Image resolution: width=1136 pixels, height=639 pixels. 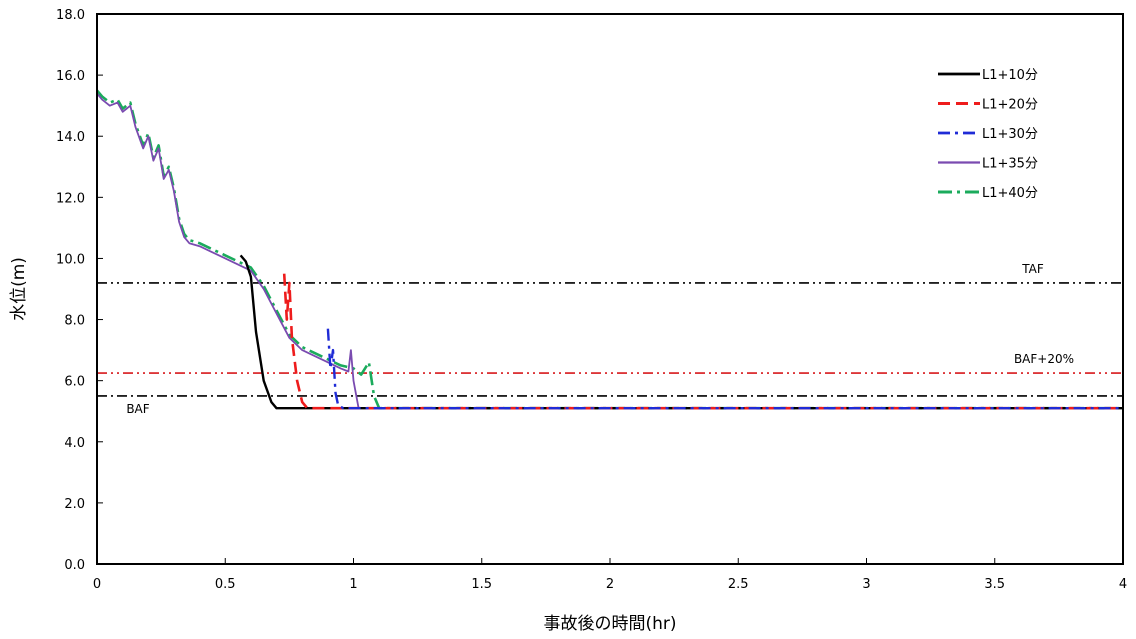 I want to click on y-axis-title: 水位(m), so click(x=19, y=289).